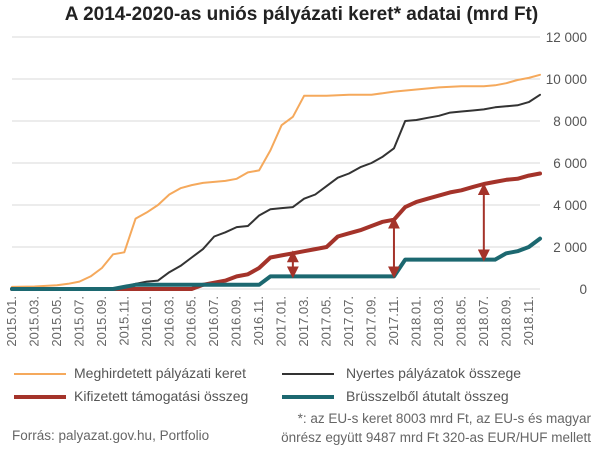  I want to click on legend-swatch-kifizetett, so click(40, 397).